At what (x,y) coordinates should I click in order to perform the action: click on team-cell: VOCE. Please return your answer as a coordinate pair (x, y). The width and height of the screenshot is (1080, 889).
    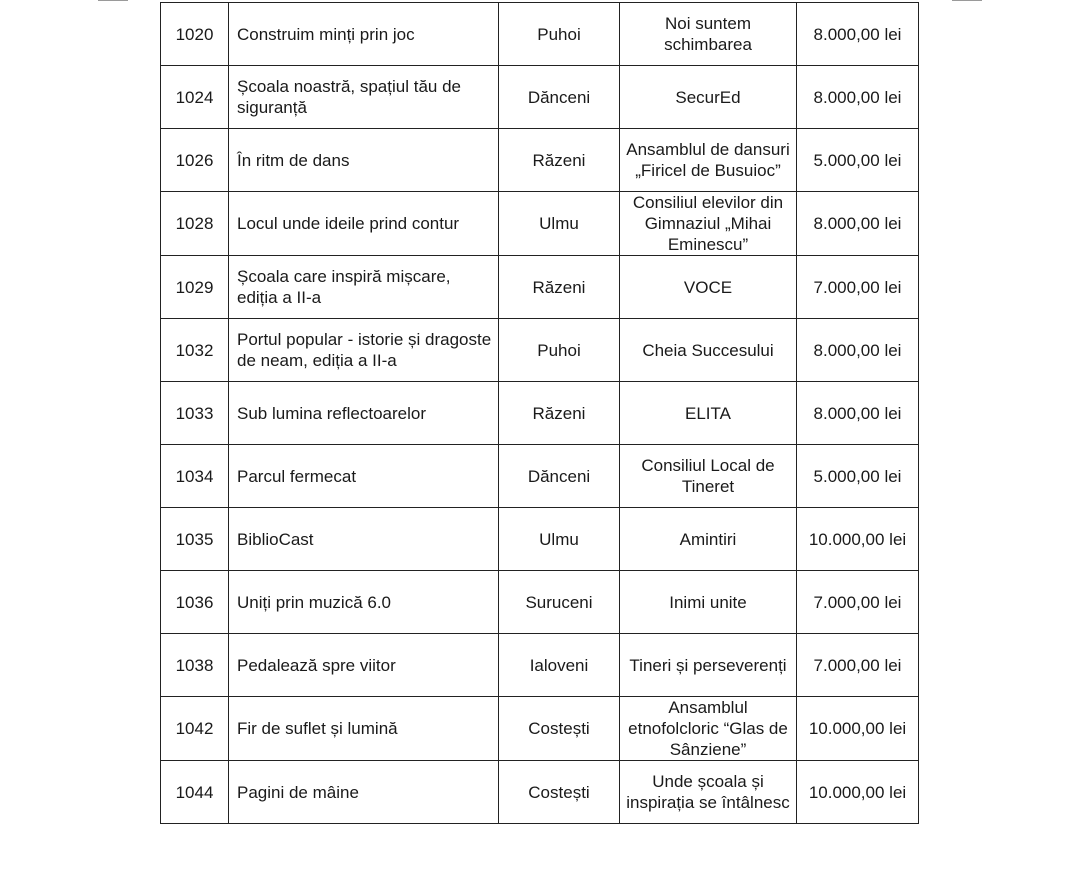
    Looking at the image, I should click on (708, 287).